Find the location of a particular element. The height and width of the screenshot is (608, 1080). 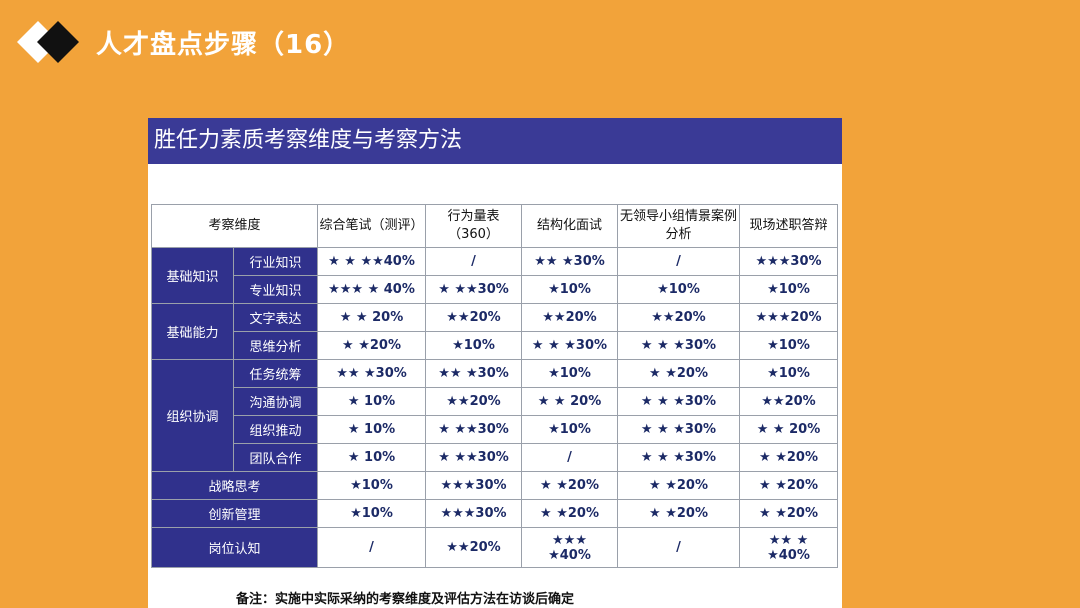

table-row: 团队合作 ★ 10% ★ ★★30% / ★ ★ ★30% ★ ★20% is located at coordinates (495, 457).